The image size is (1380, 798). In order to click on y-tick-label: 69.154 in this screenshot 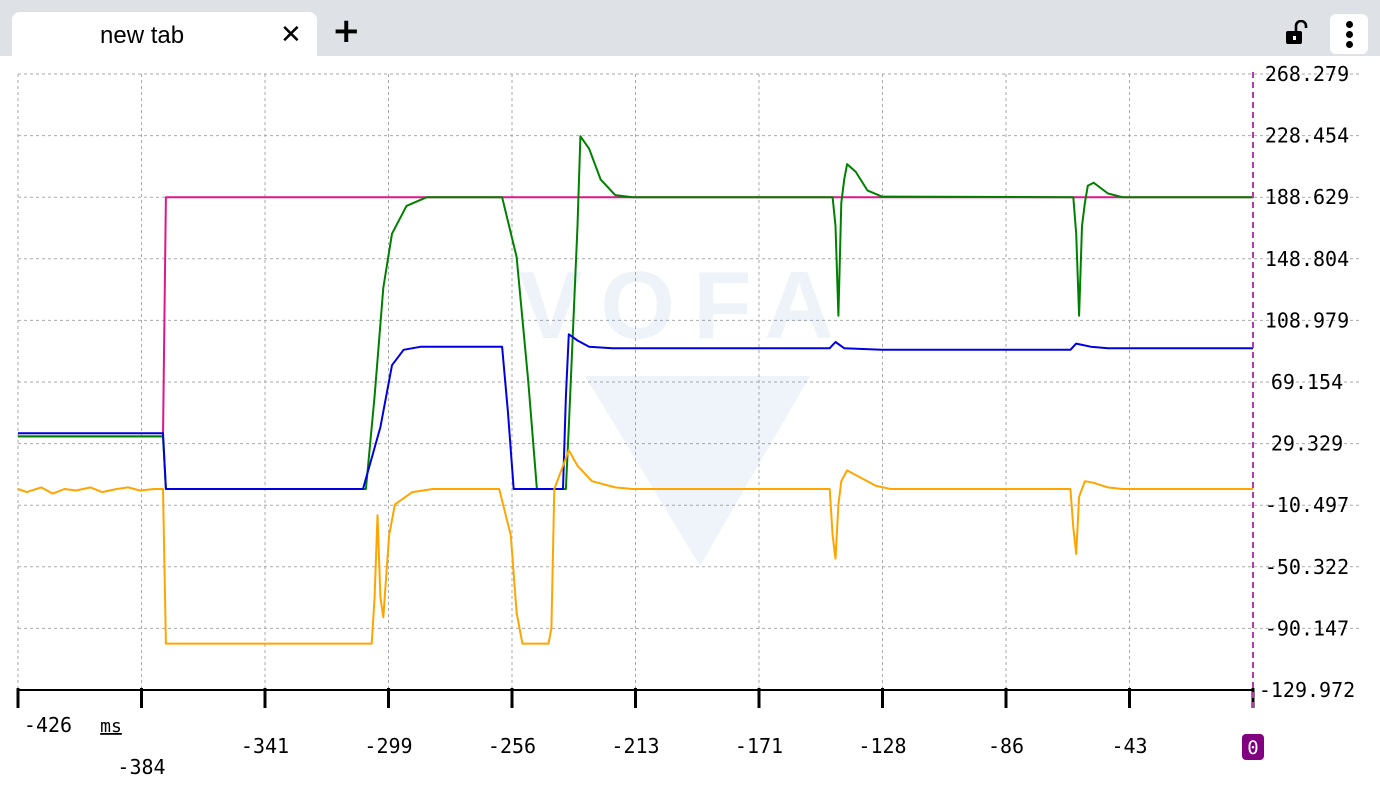, I will do `click(1307, 382)`.